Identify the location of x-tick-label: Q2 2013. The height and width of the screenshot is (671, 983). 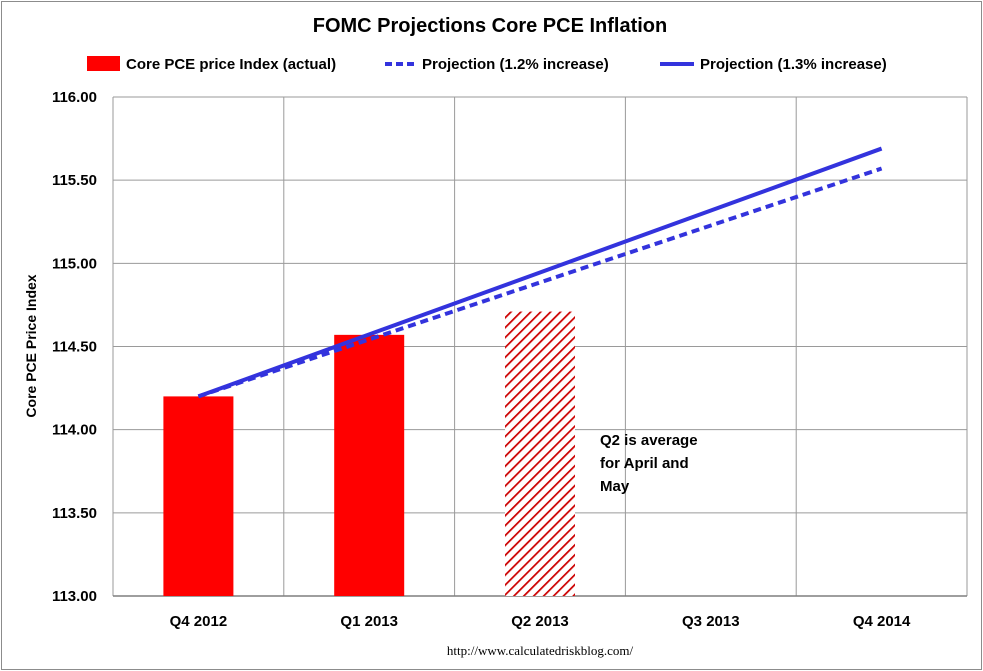
(540, 621).